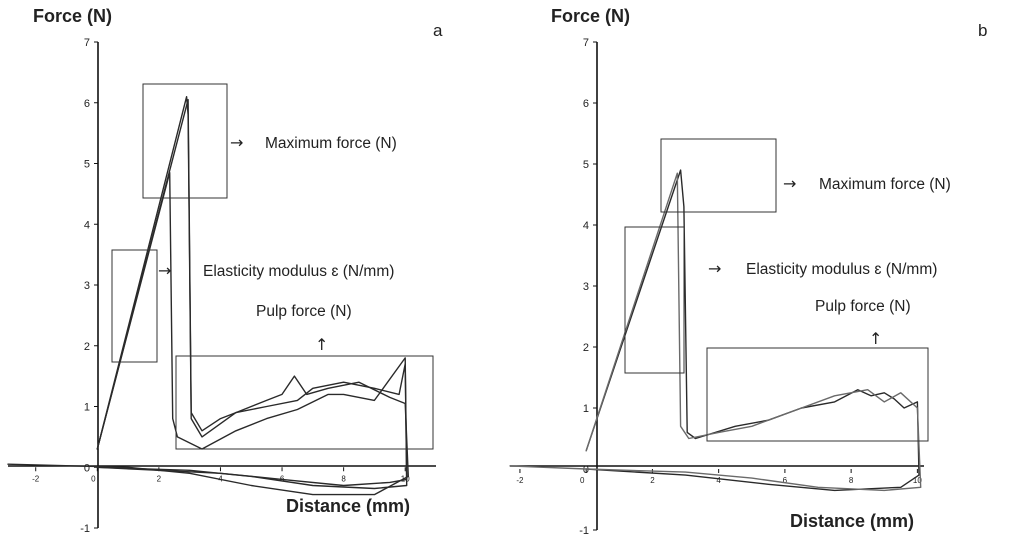 Image resolution: width=1009 pixels, height=536 pixels. I want to click on panel-a-max-force-box, so click(185, 141).